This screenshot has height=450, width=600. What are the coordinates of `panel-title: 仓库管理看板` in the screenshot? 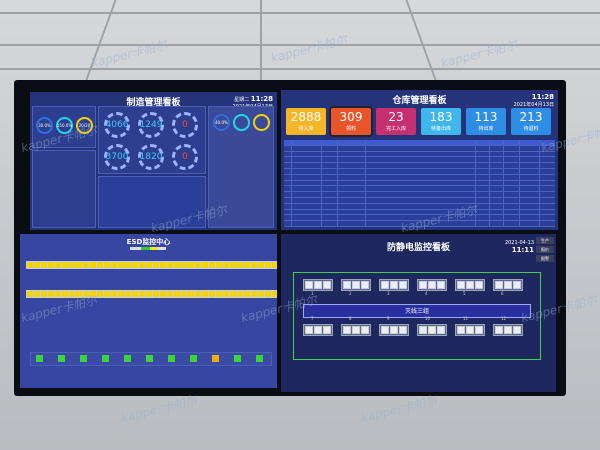 It's located at (419, 101).